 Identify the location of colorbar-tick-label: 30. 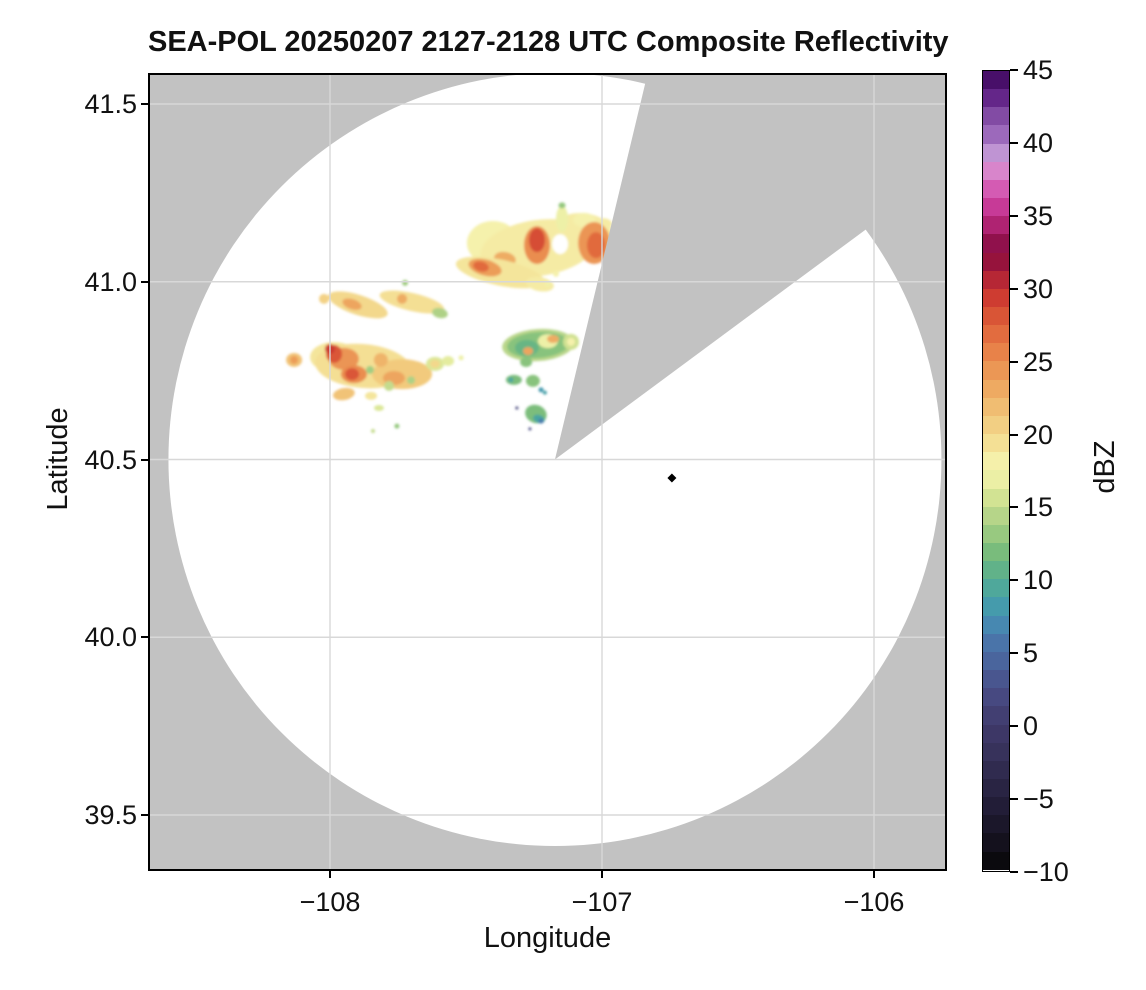
(1038, 288).